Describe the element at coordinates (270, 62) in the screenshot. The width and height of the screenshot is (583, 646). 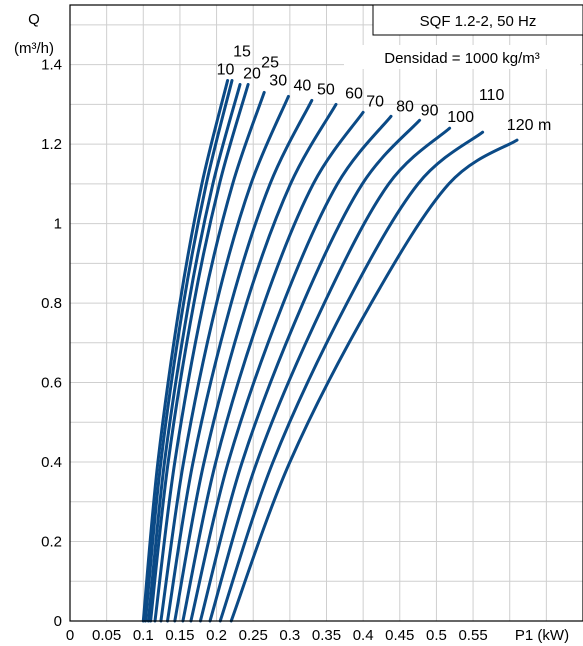
I see `curve-label: 25` at that location.